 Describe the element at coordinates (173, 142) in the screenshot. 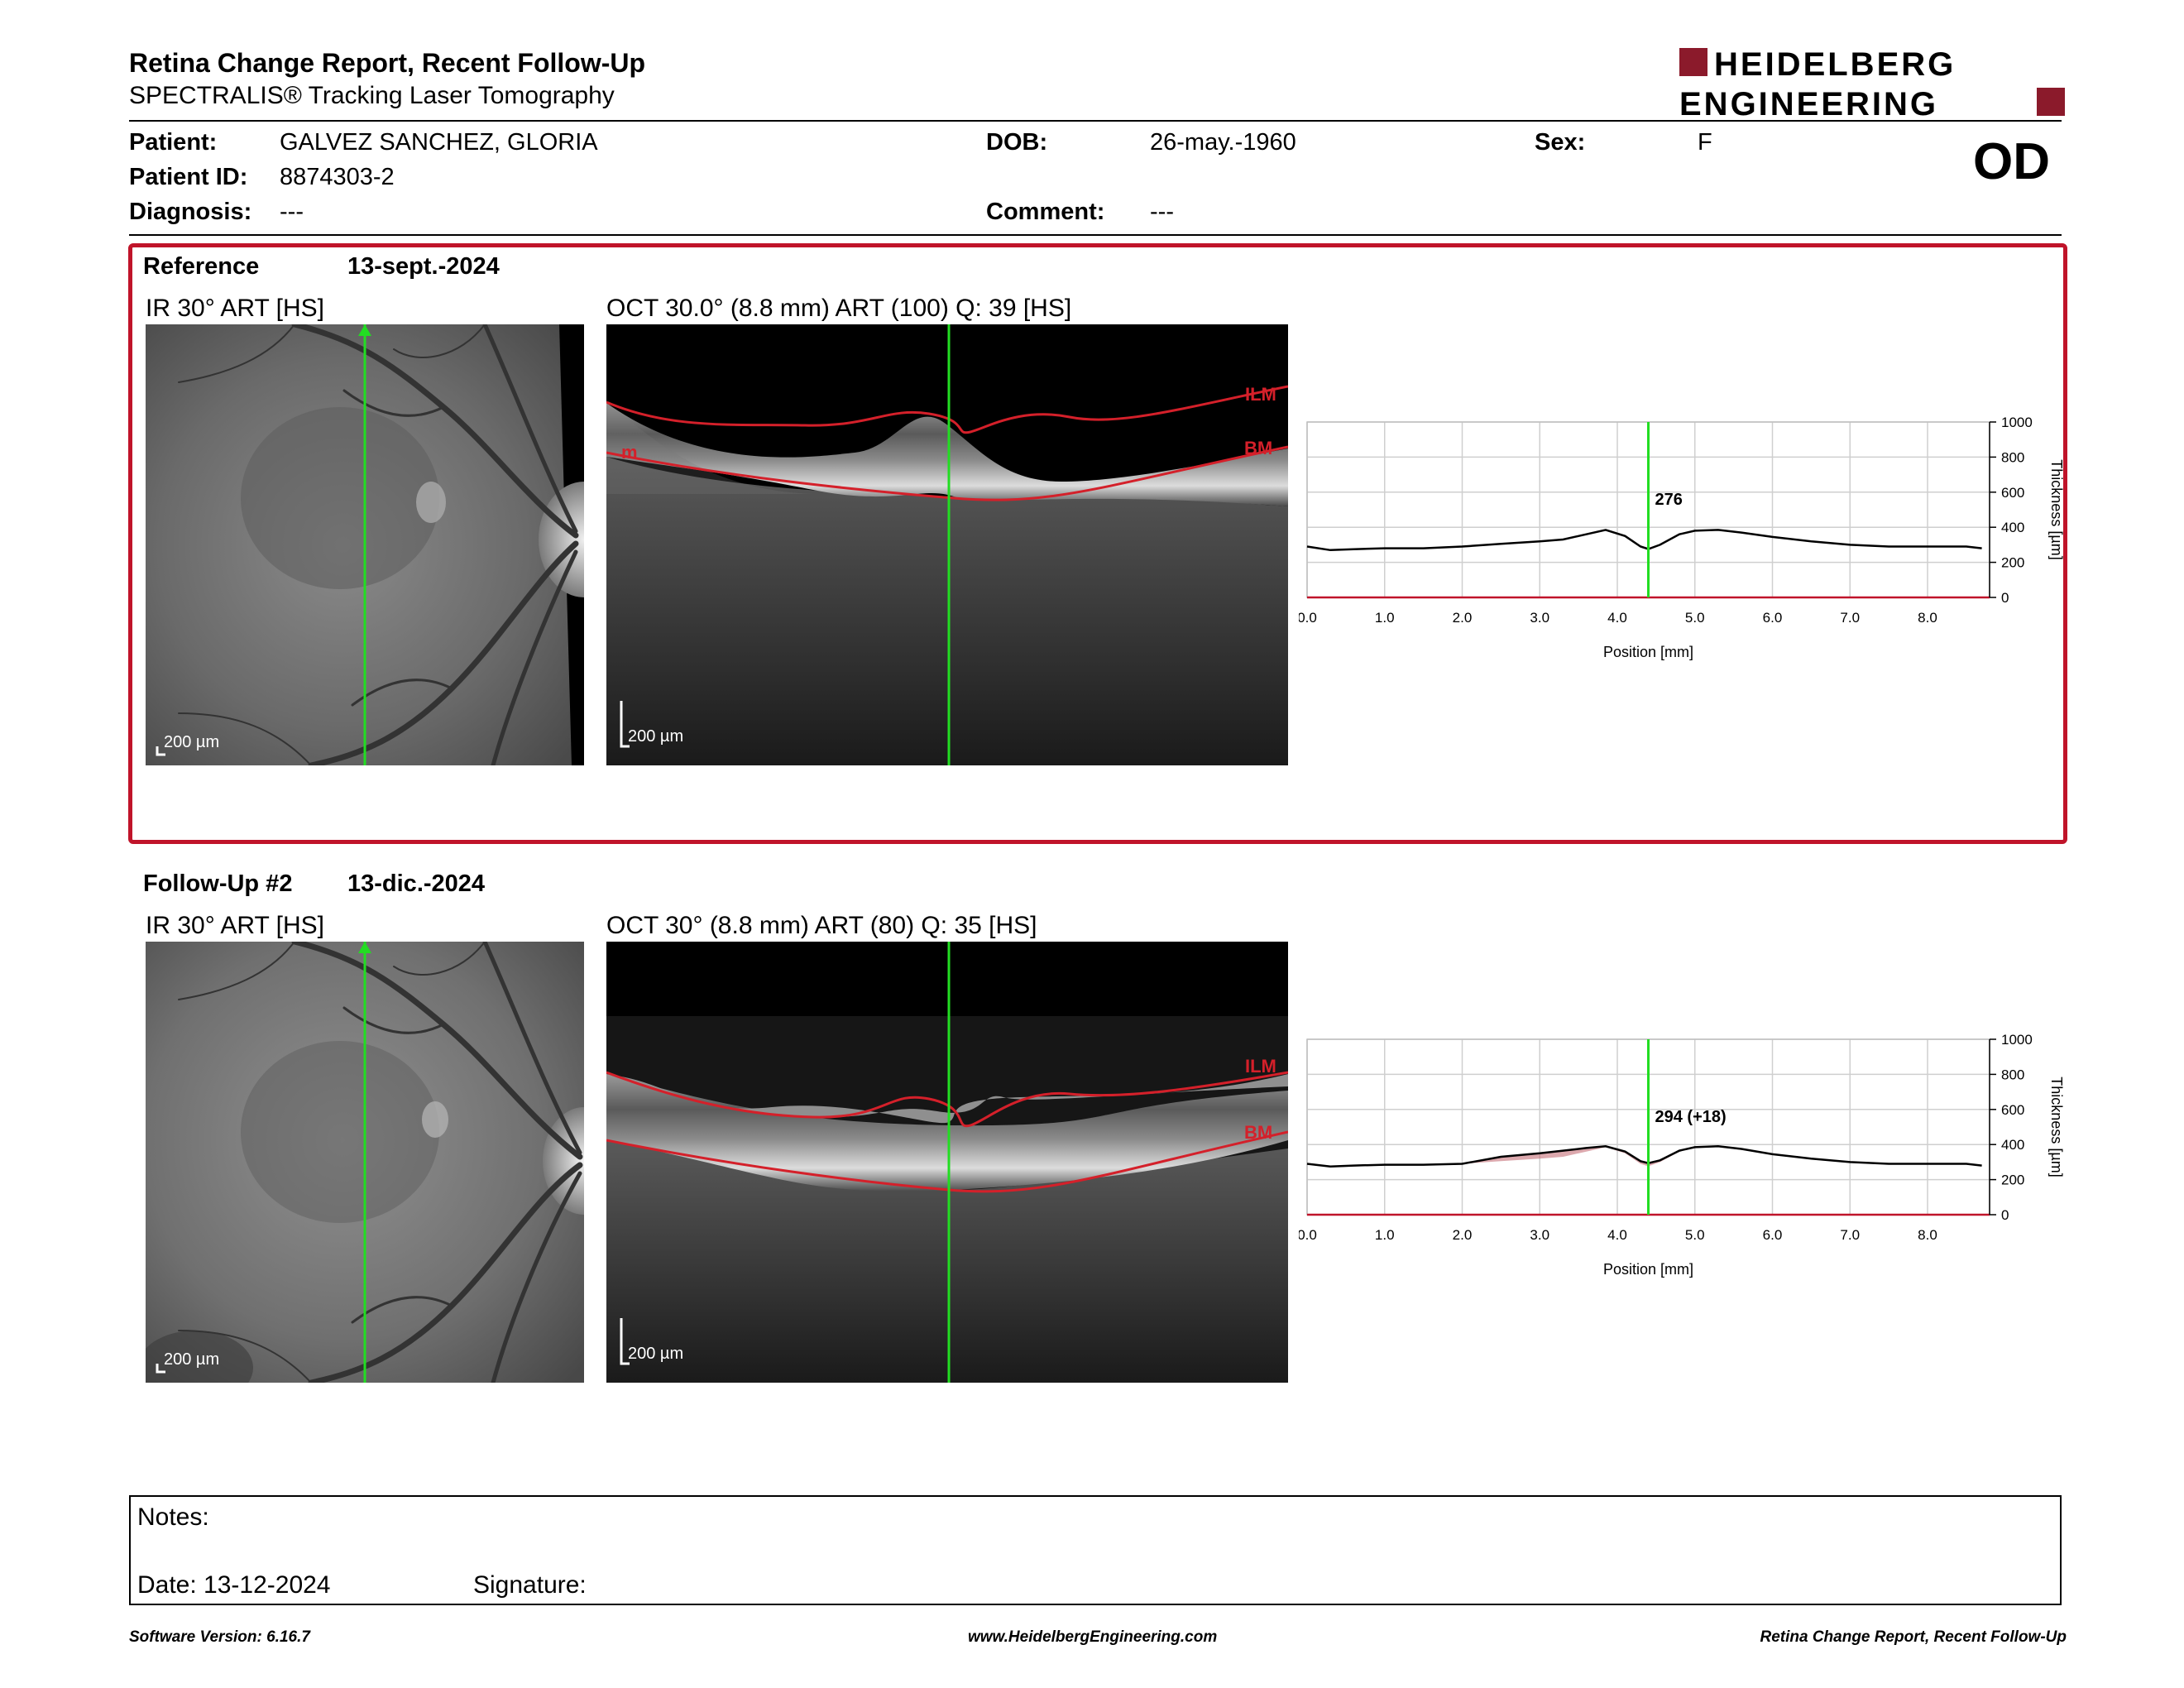

I see `patient-label: Patient:` at that location.